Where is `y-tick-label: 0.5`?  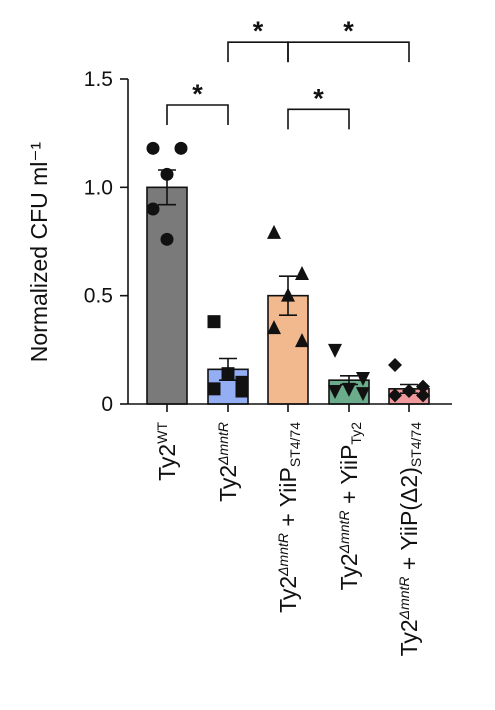 y-tick-label: 0.5 is located at coordinates (98, 296).